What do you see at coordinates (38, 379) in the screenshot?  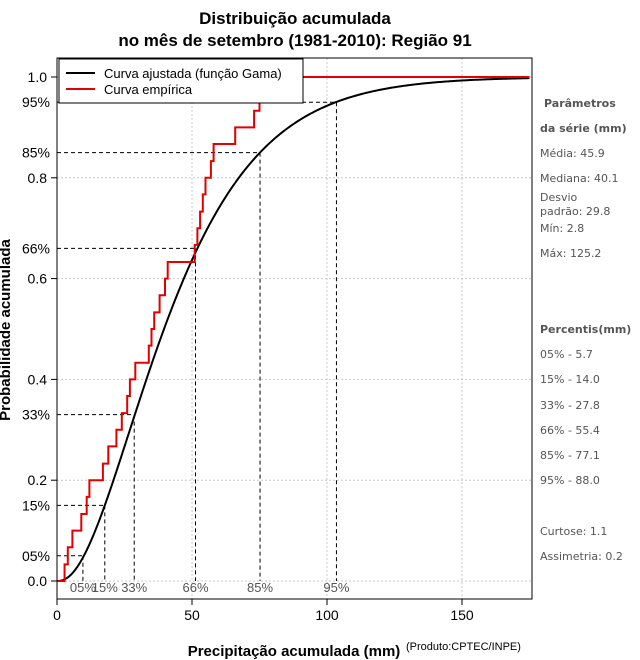 I see `y-tick-label-0.4: 0.4` at bounding box center [38, 379].